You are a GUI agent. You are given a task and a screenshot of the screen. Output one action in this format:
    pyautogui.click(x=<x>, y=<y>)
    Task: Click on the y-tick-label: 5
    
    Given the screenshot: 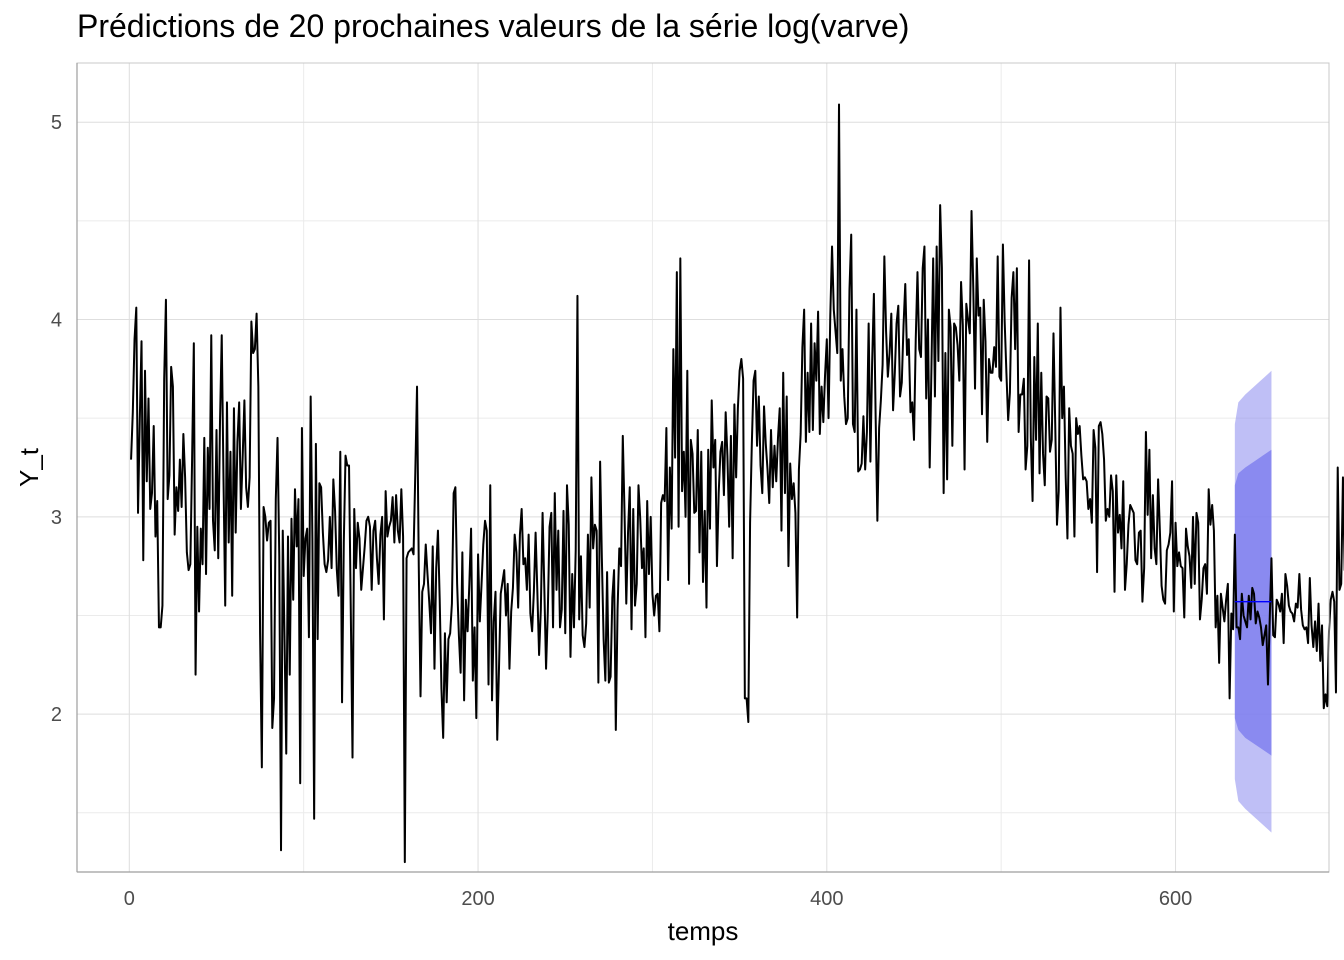 What is the action you would take?
    pyautogui.click(x=56, y=123)
    